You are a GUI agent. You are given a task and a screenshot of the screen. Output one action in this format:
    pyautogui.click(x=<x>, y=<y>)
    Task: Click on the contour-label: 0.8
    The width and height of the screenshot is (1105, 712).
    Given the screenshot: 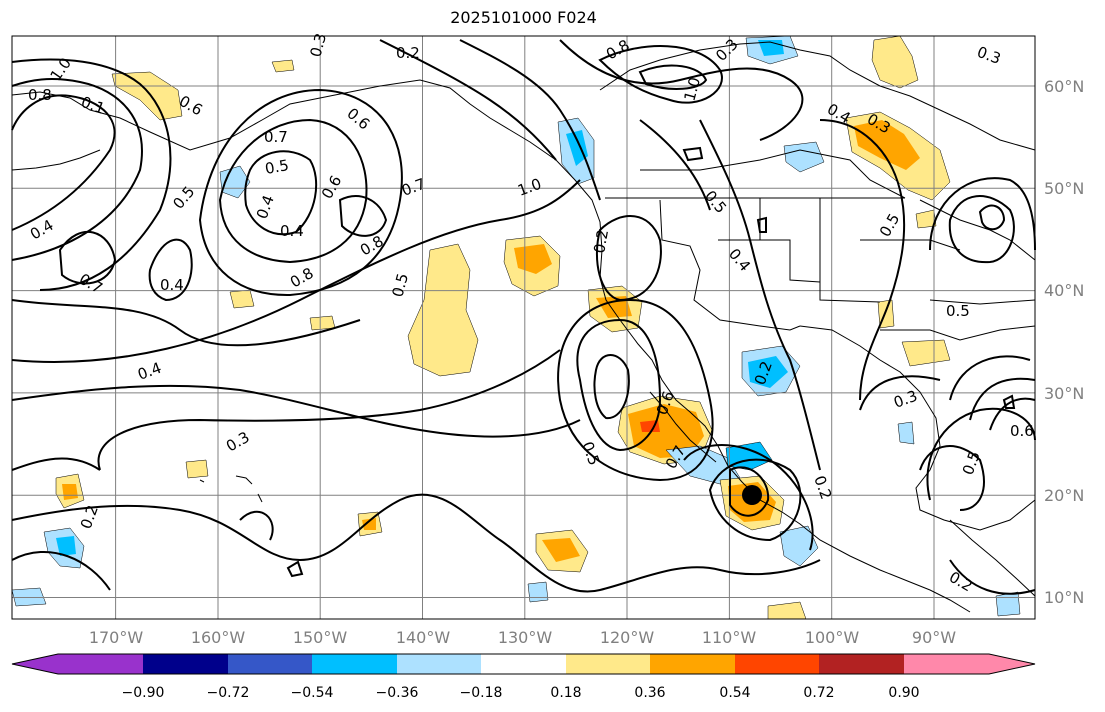 What is the action you would take?
    pyautogui.click(x=40, y=95)
    